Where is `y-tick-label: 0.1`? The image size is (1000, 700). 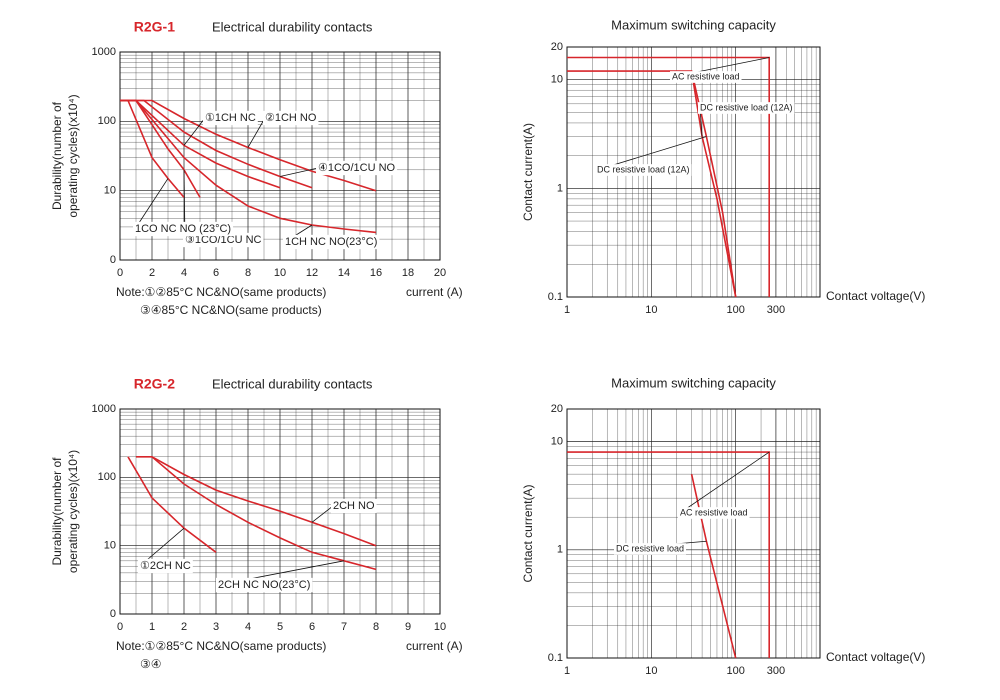 y-tick-label: 0.1 is located at coordinates (555, 297).